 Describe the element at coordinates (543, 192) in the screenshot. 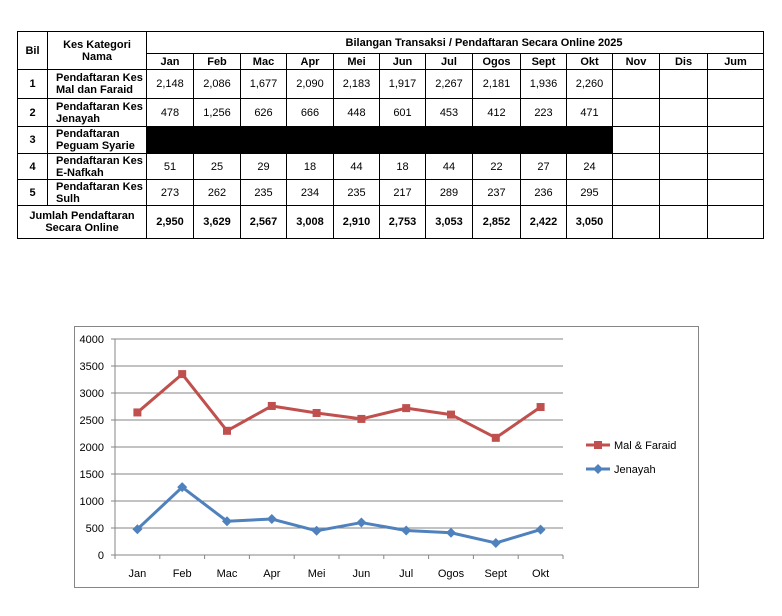

I see `table-cell: 236` at that location.